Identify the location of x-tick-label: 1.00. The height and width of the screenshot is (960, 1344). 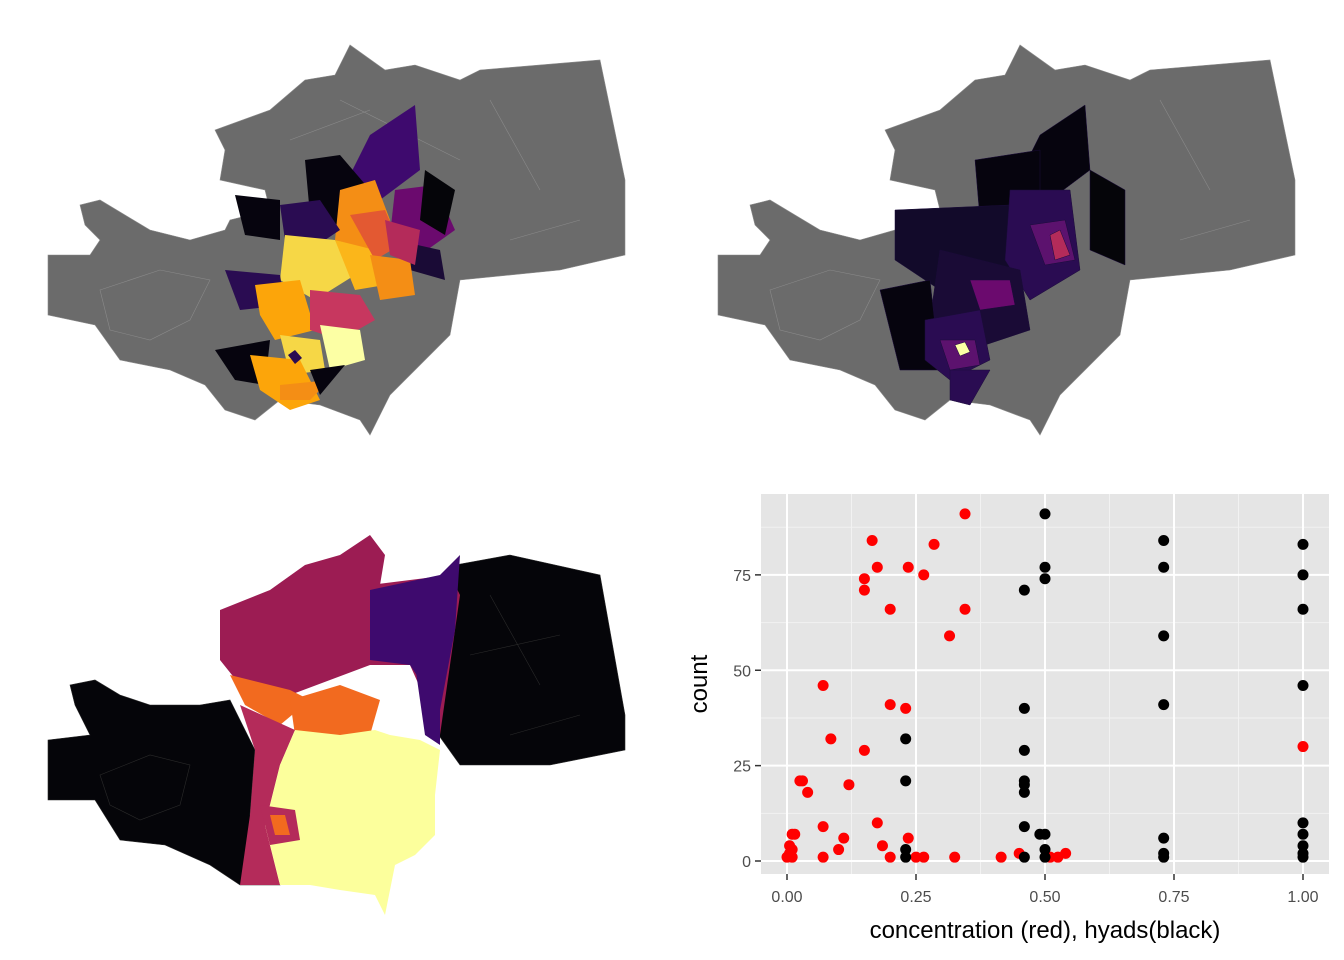
(1302, 897).